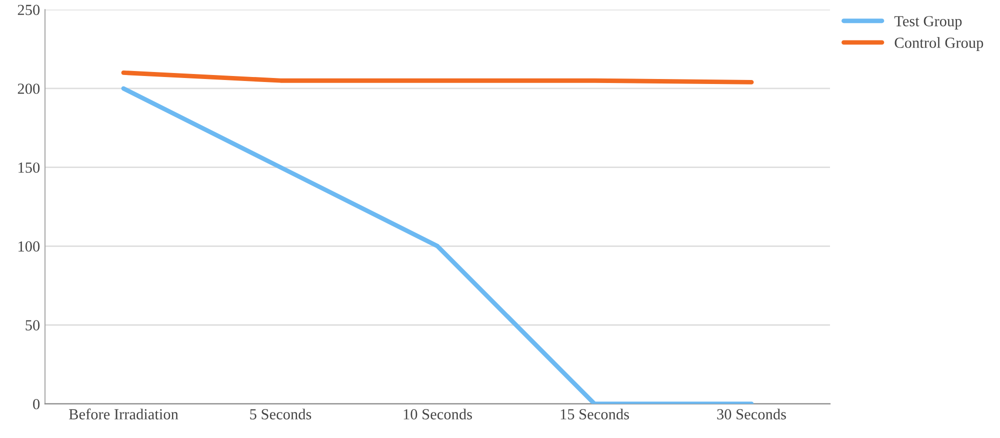 This screenshot has width=1000, height=438. What do you see at coordinates (29, 10) in the screenshot?
I see `y-tick-label: 250` at bounding box center [29, 10].